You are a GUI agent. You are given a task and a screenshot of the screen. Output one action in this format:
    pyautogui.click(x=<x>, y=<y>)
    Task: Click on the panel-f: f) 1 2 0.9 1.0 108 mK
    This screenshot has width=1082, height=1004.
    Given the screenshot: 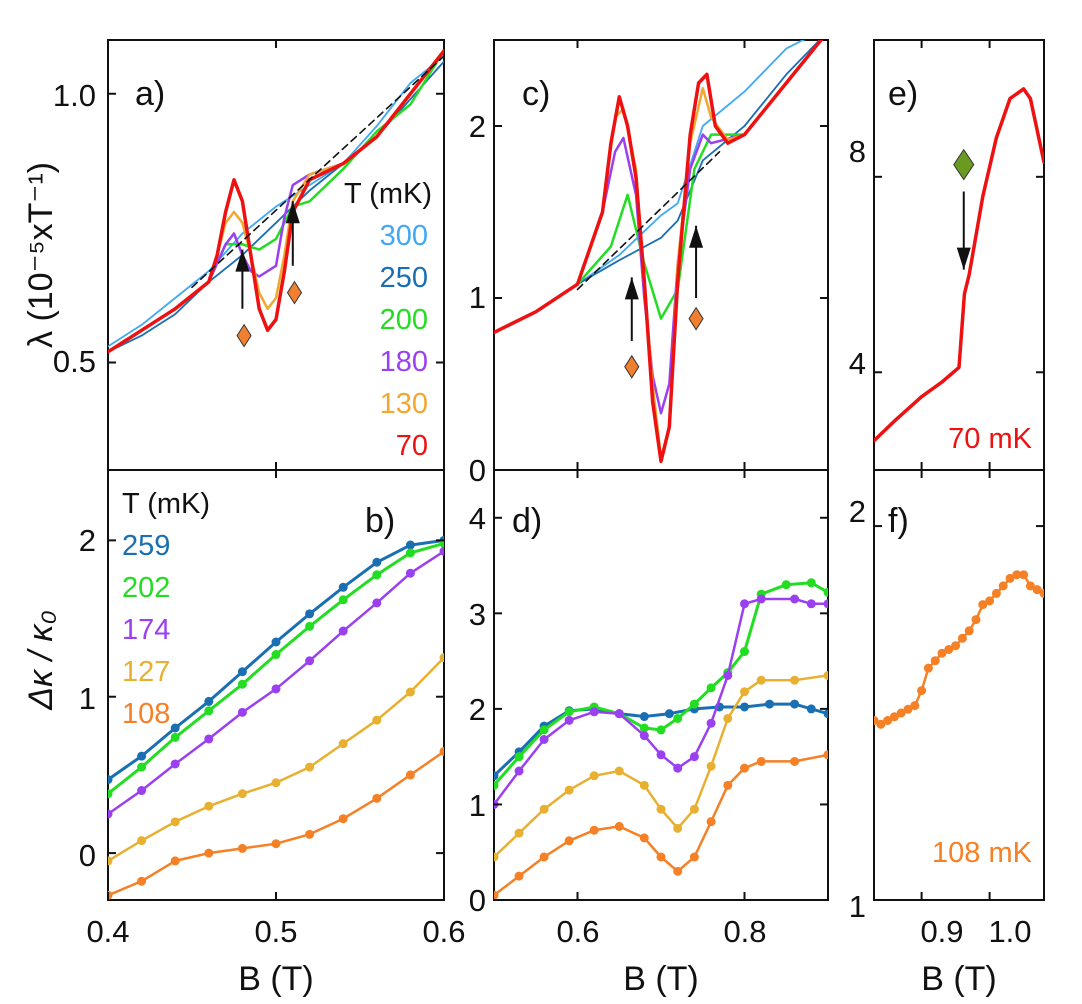 What is the action you would take?
    pyautogui.click(x=947, y=709)
    